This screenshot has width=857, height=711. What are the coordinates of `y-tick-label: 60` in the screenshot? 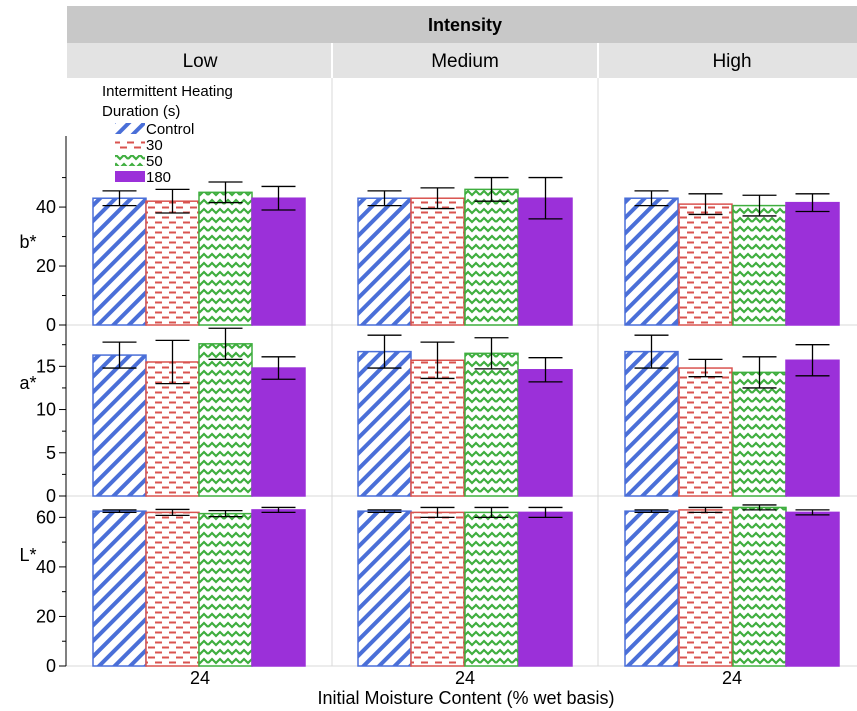 It's located at (46, 517).